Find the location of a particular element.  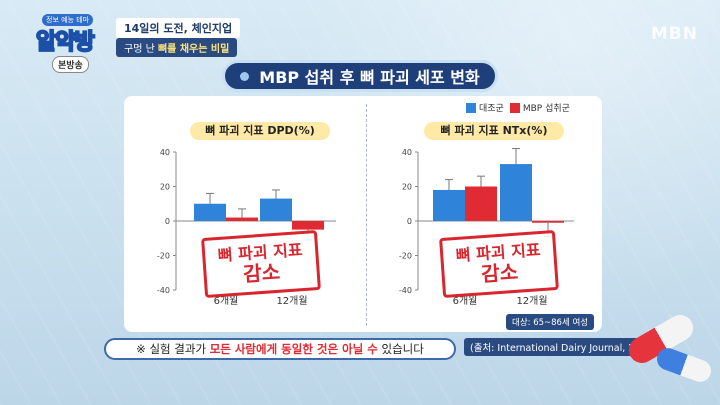

logo-title: 알약방 is located at coordinates (65, 42).